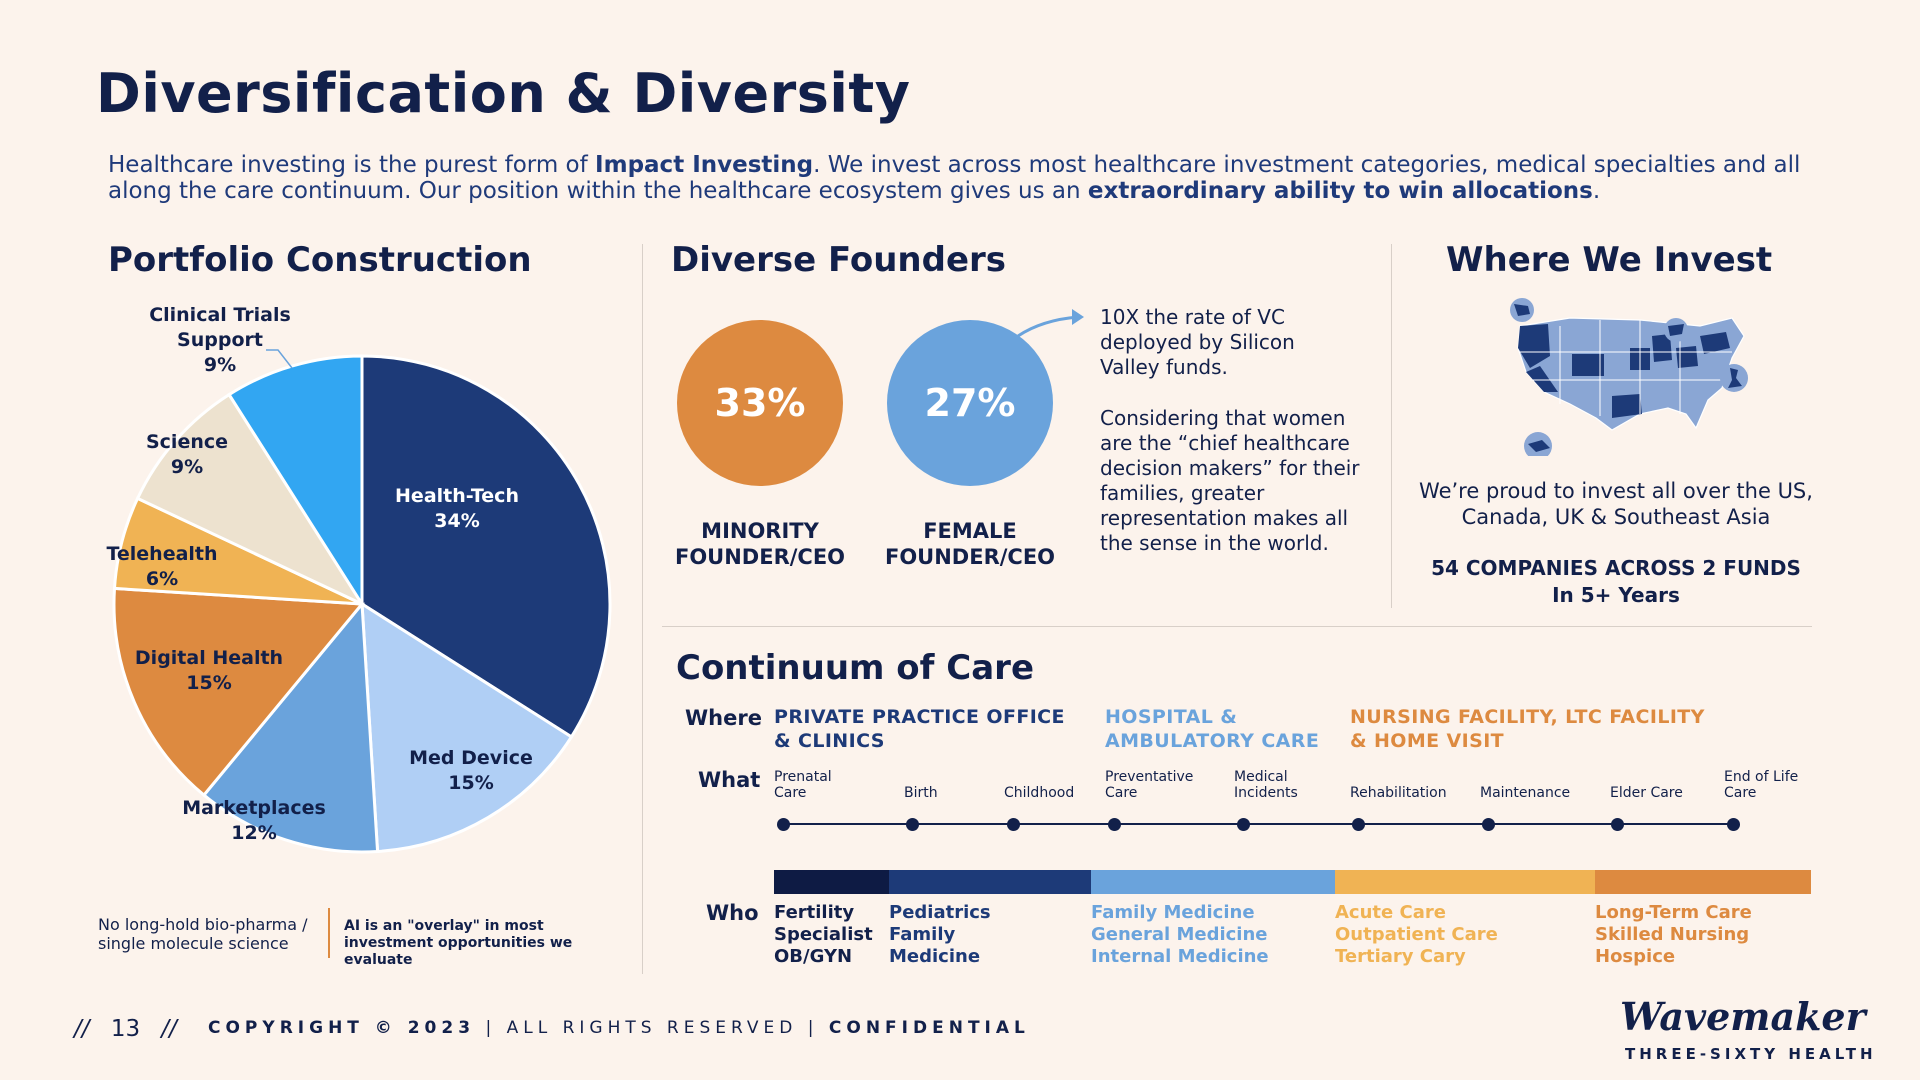 This screenshot has width=1920, height=1080. Describe the element at coordinates (839, 260) in the screenshot. I see `founders-heading: Diverse Founders` at that location.